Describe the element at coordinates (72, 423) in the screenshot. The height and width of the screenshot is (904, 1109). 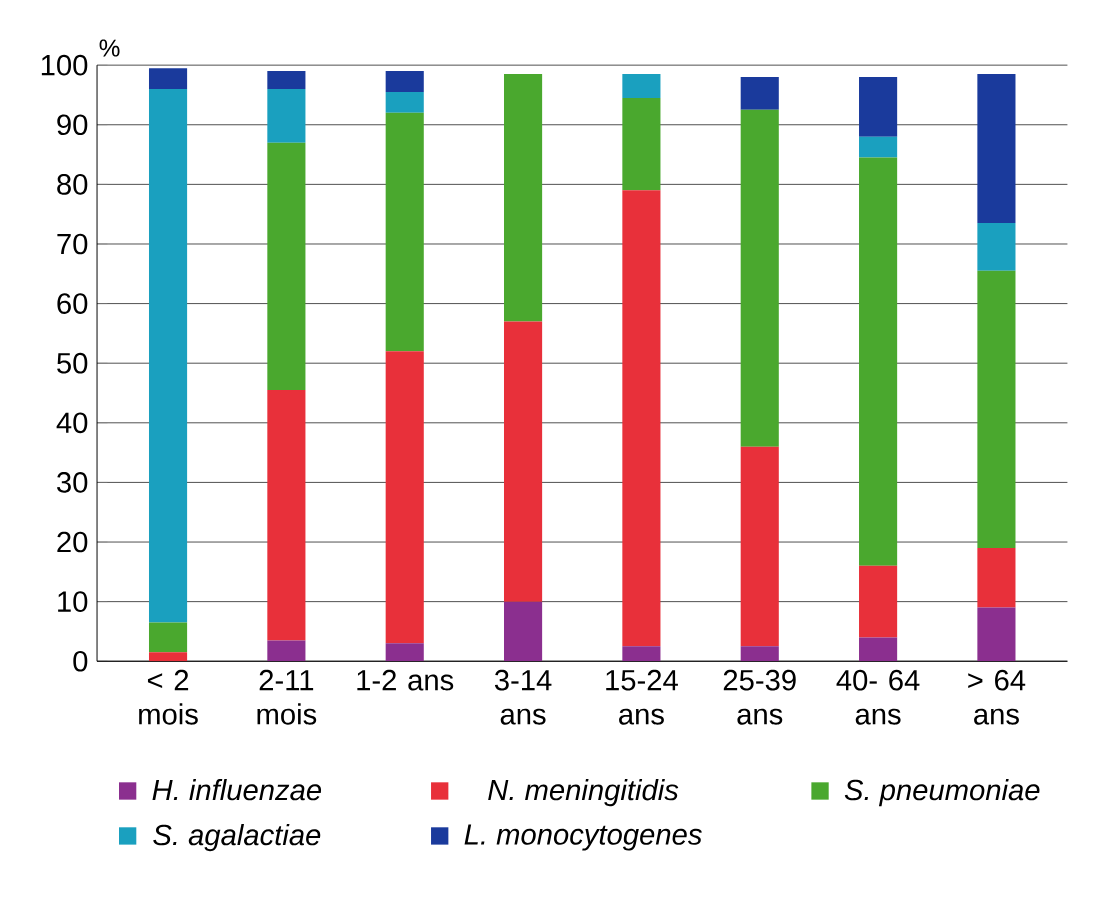
I see `y-tick-label: 40` at that location.